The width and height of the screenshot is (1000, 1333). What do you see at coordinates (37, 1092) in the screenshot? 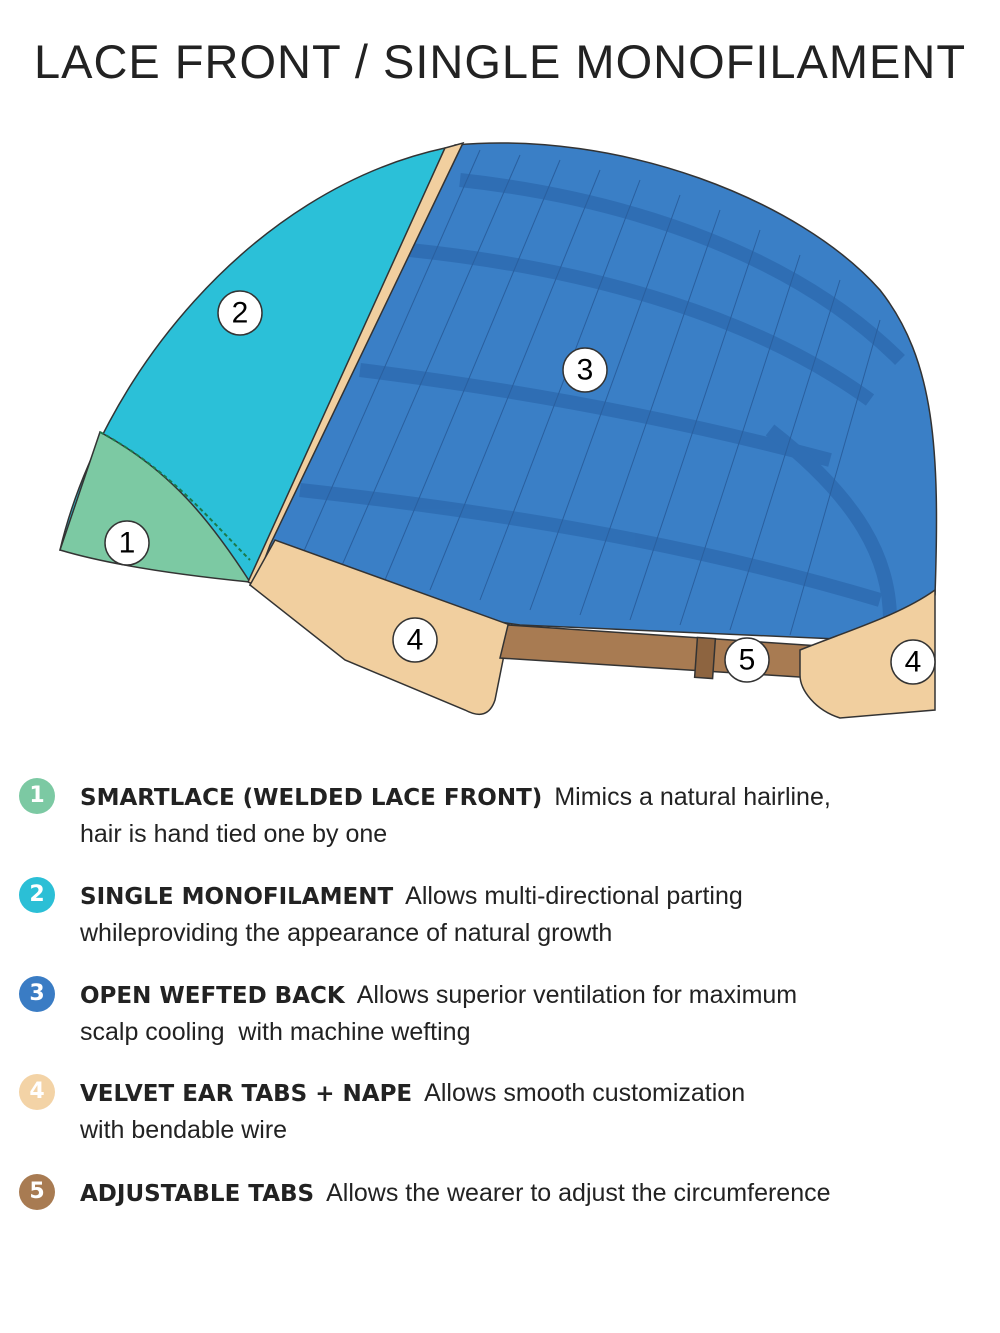
I see `legend-number: 4` at bounding box center [37, 1092].